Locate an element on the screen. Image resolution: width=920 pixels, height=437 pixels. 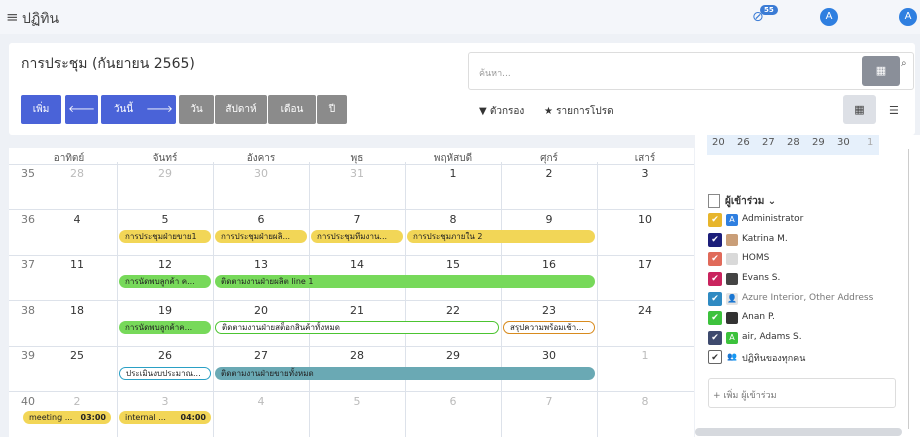
company-avatar: A is located at coordinates (829, 17).